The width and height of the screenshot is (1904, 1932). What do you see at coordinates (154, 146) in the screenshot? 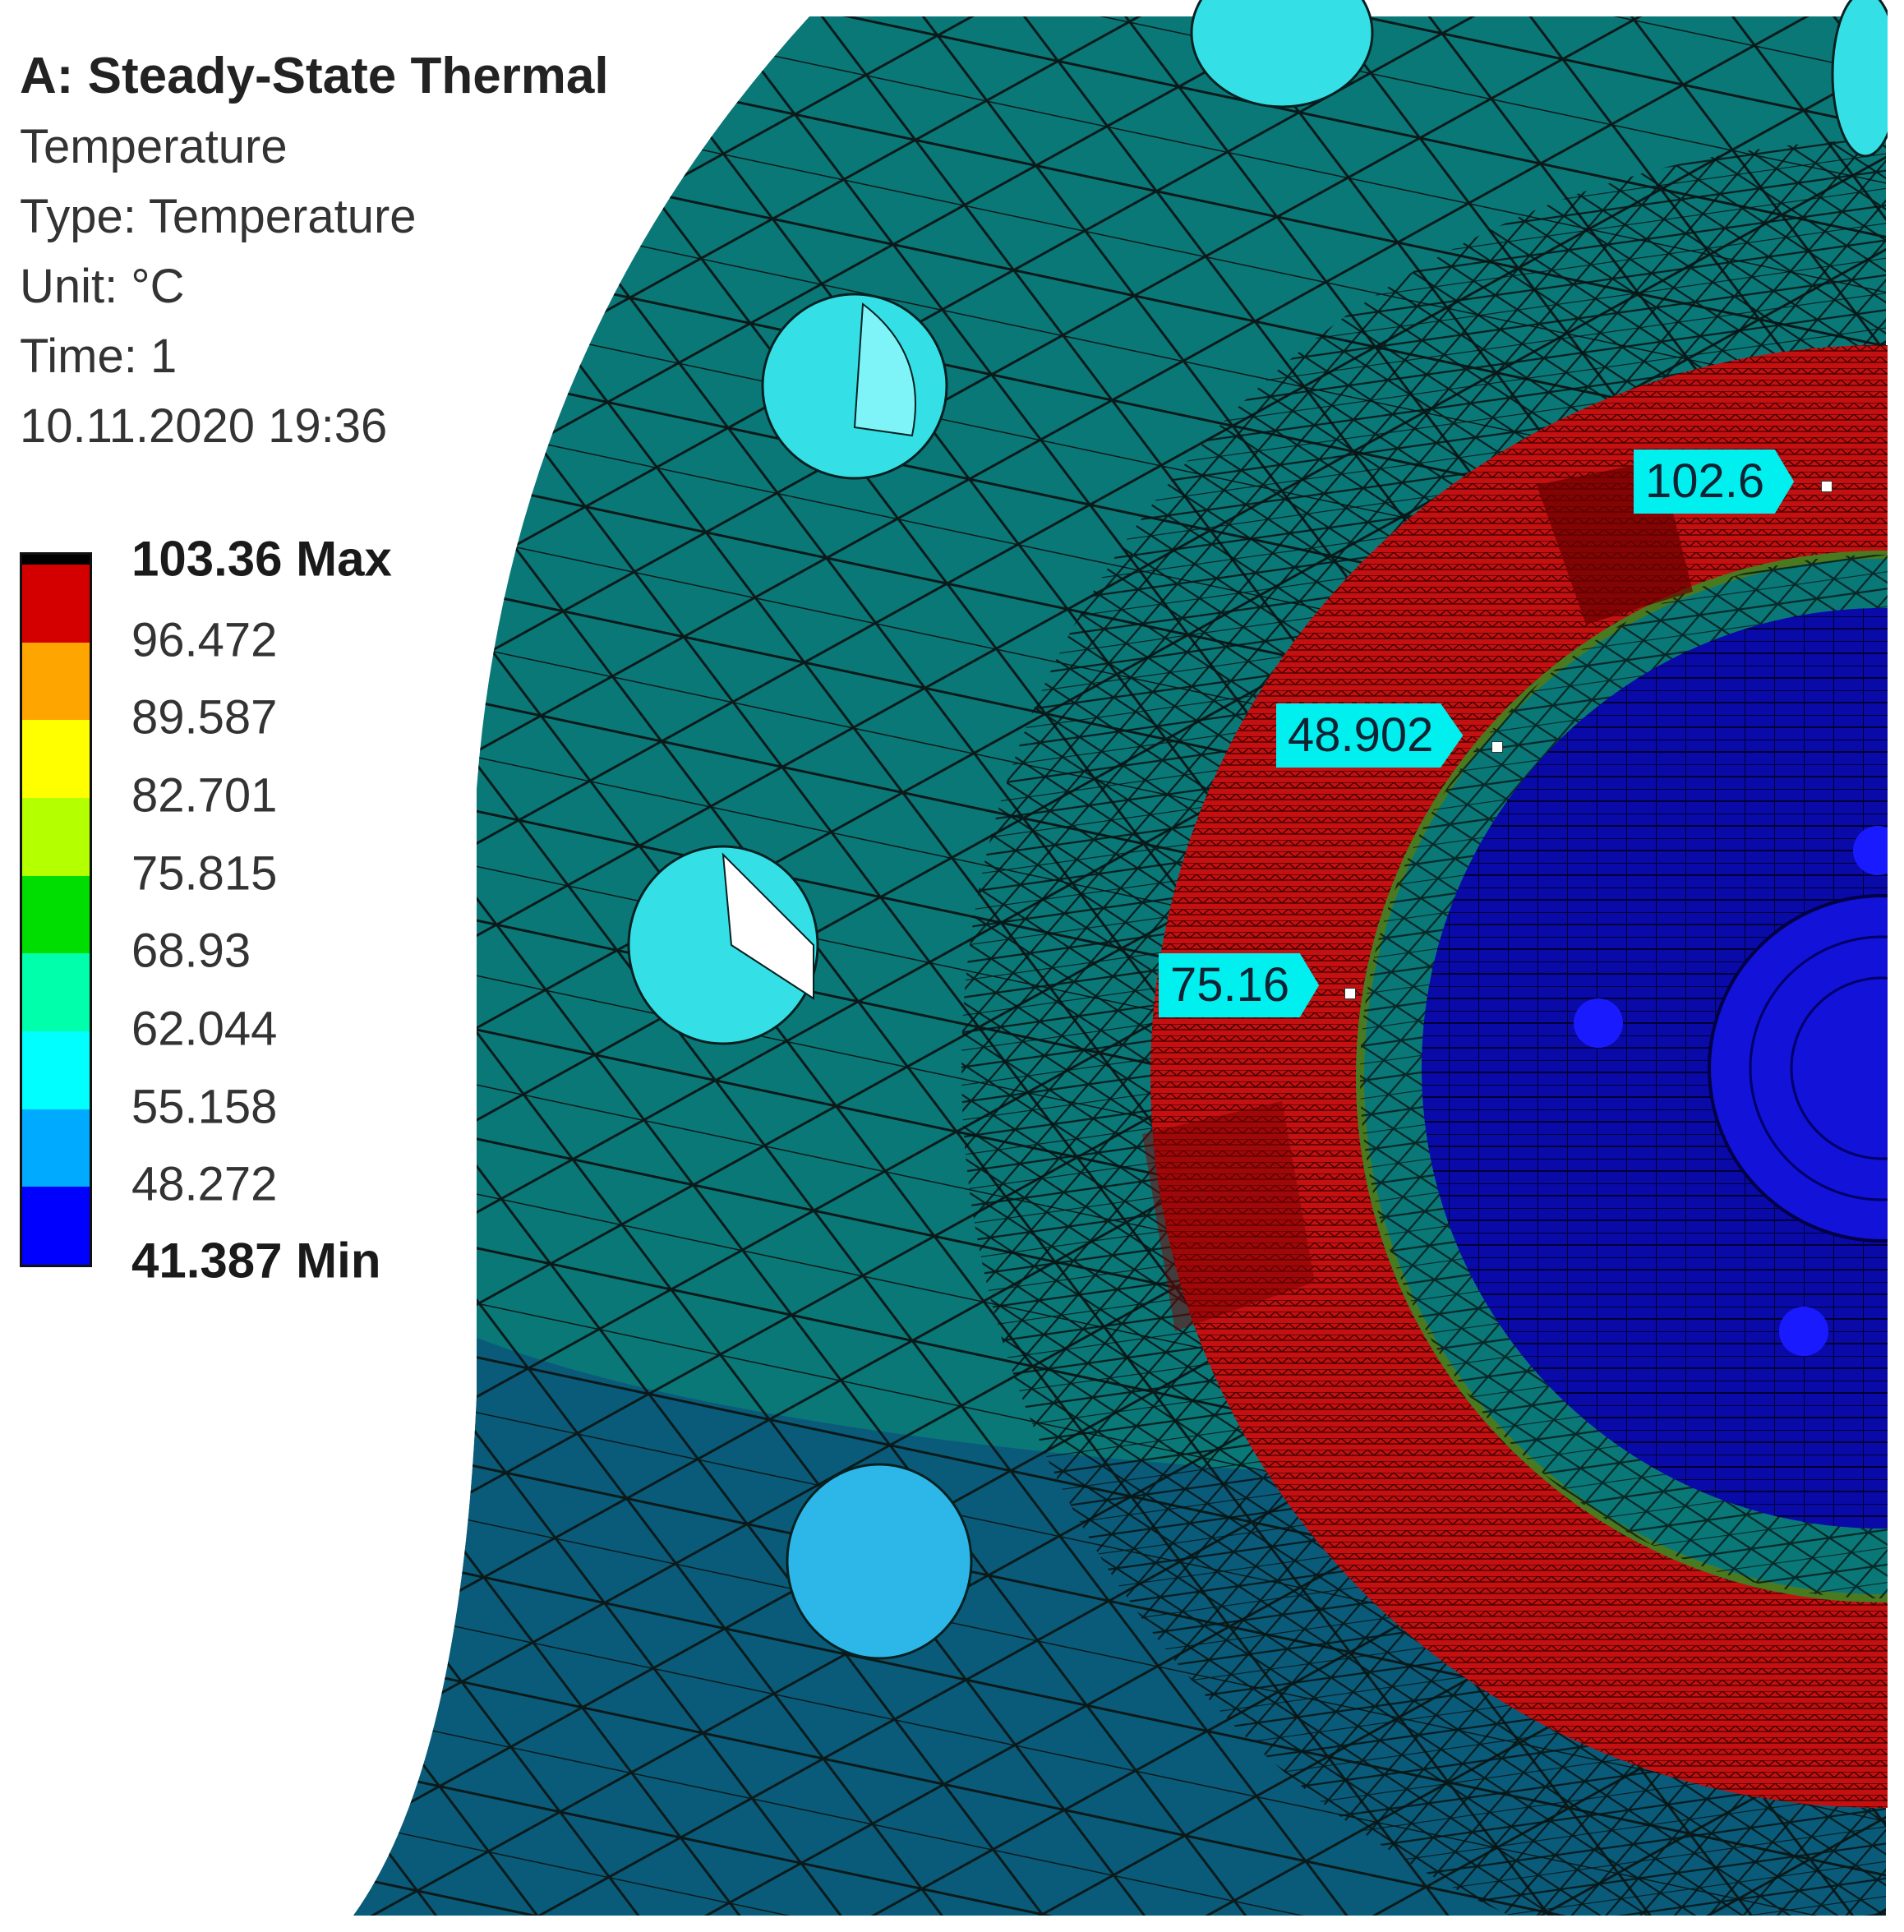
I see `result-name: Temperature` at bounding box center [154, 146].